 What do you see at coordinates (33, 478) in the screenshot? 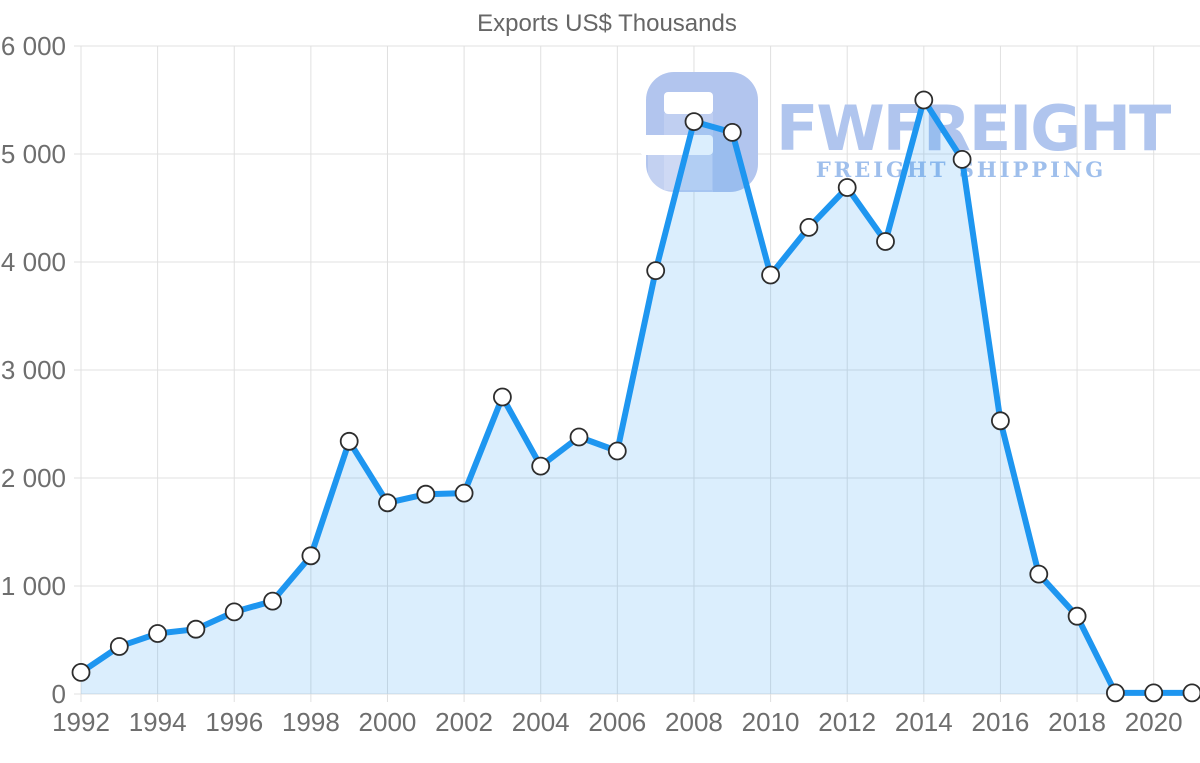
I see `y-axis-tick-label: 2 000` at bounding box center [33, 478].